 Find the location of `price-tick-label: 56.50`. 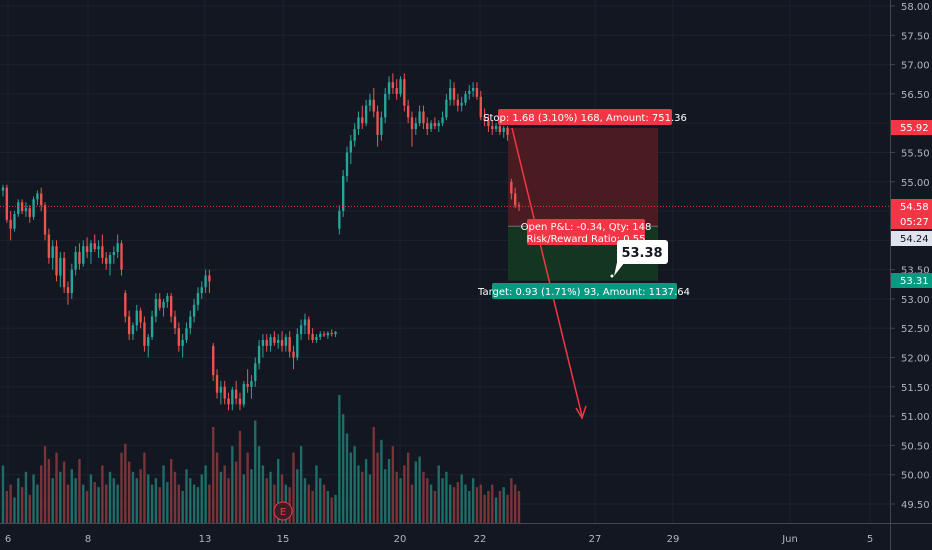

price-tick-label: 56.50 is located at coordinates (915, 95).